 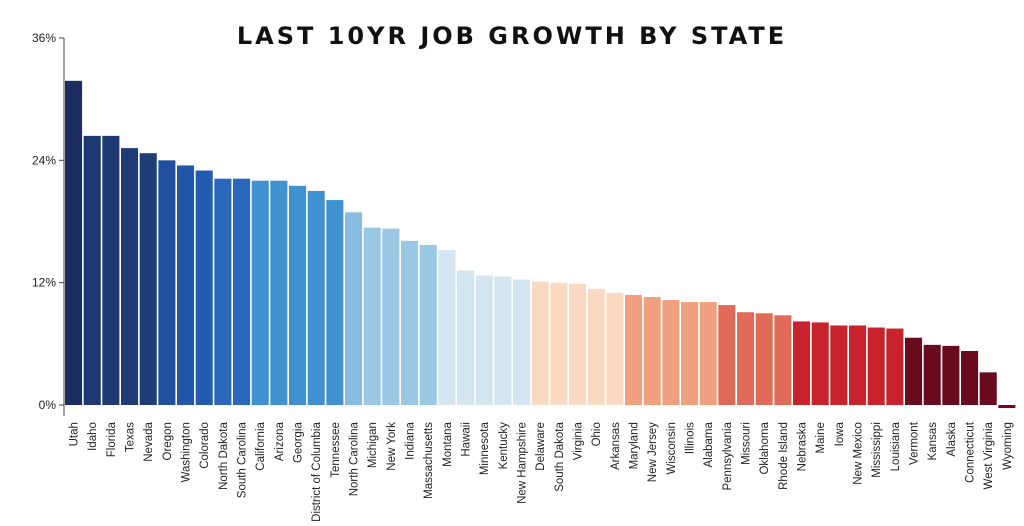 I want to click on x-tick-label: South Carolina, so click(x=243, y=459).